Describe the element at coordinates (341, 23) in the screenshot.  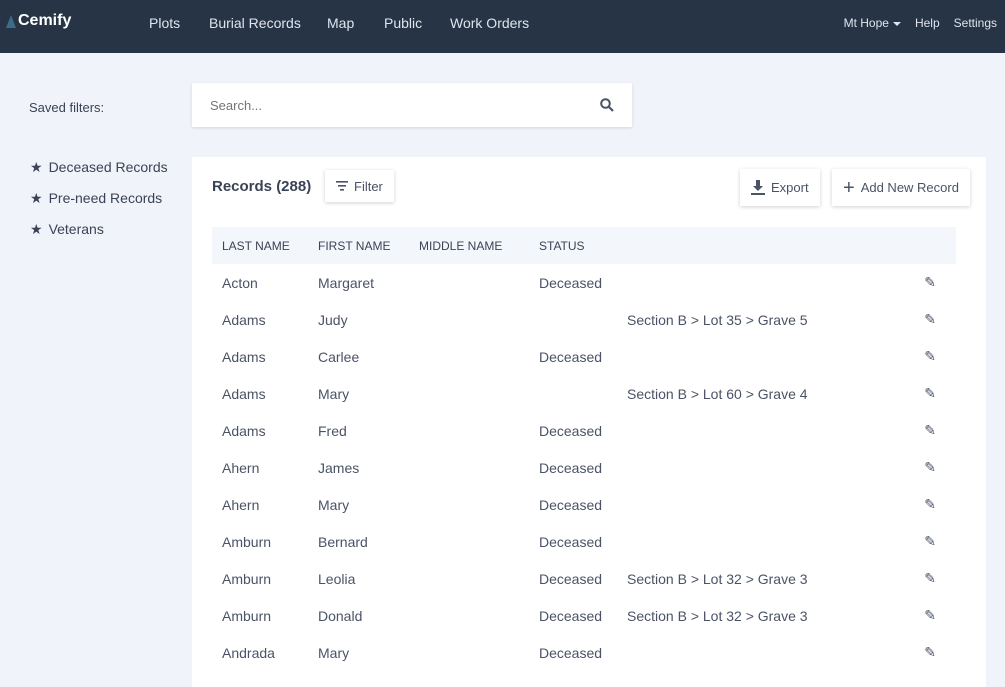
I see `nav-map: Map` at that location.